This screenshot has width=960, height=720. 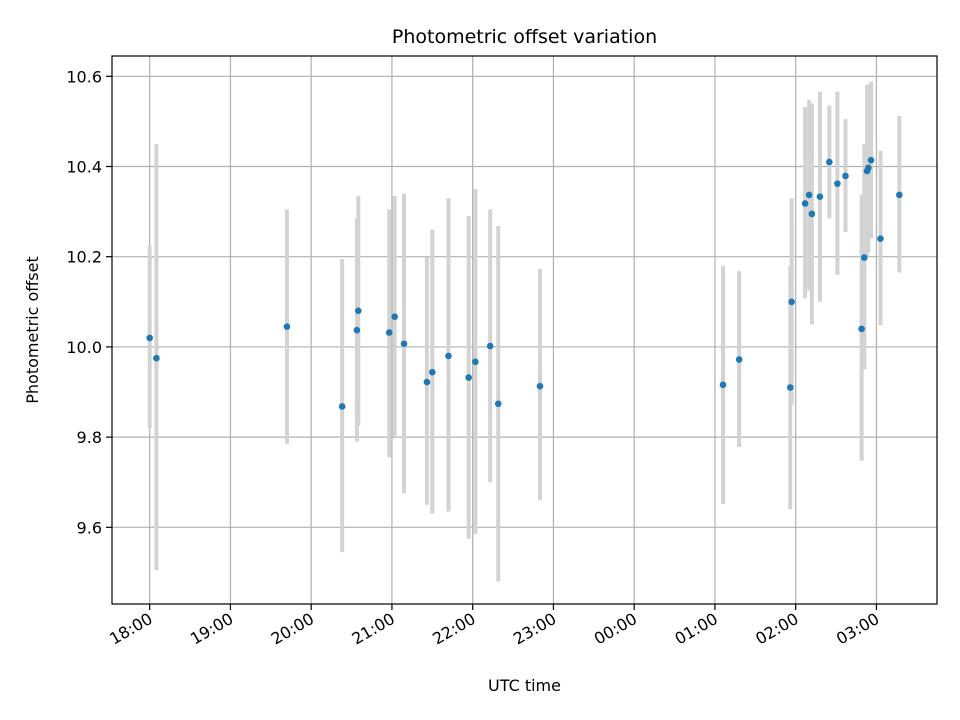 What do you see at coordinates (89, 302) in the screenshot?
I see `y-axis: 9.6 9.8 10.0 10.2 10.4 10.6` at bounding box center [89, 302].